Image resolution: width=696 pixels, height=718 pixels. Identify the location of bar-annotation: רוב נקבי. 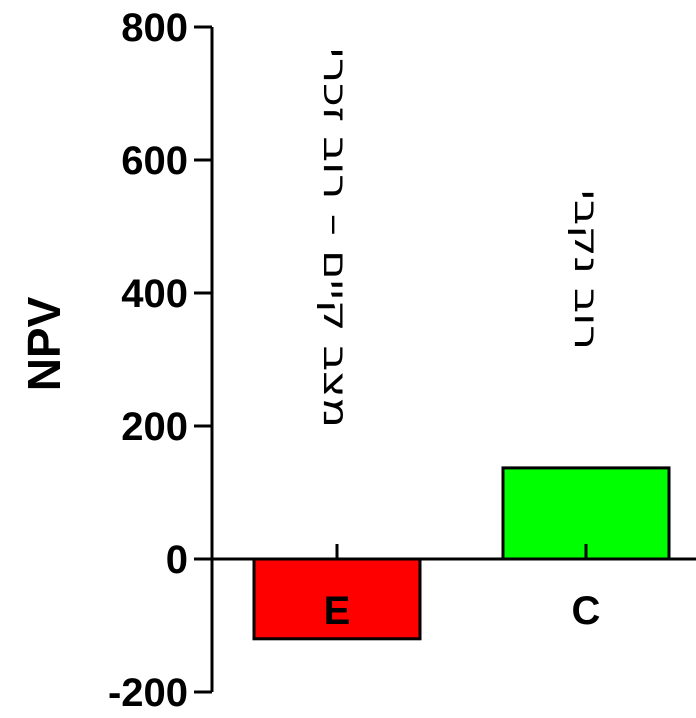
(586, 270).